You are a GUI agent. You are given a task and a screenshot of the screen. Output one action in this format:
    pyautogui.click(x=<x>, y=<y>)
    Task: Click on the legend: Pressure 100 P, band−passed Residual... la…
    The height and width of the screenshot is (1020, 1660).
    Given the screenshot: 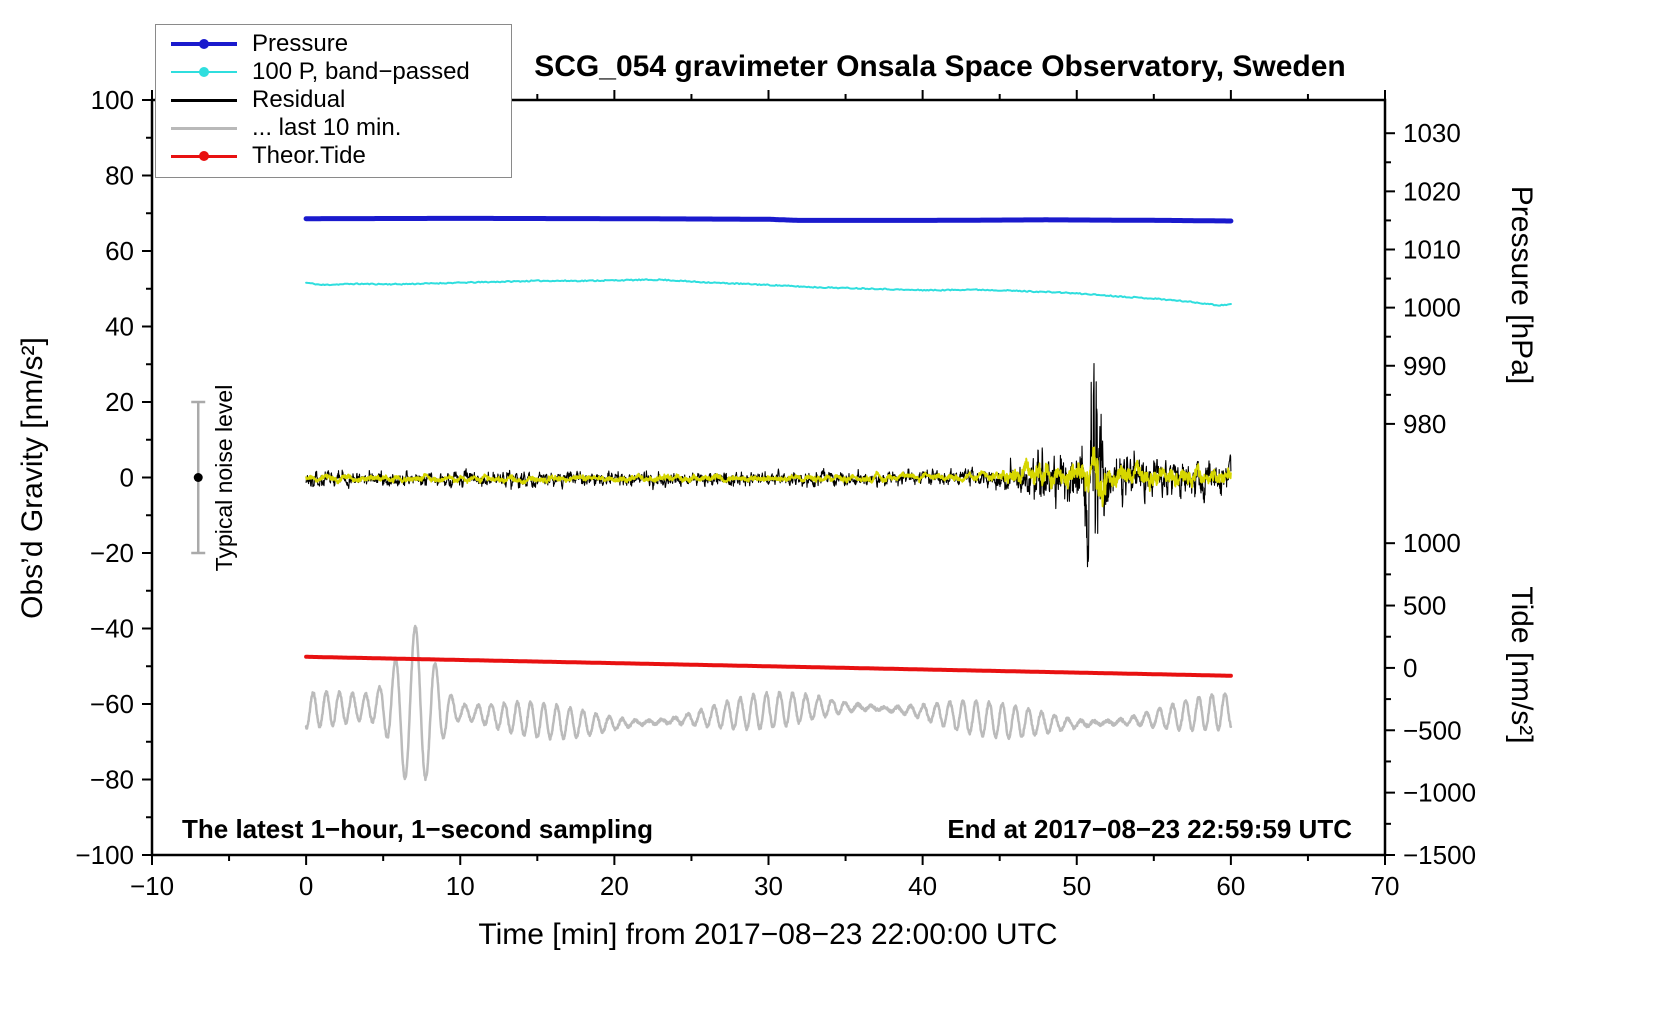 What is the action you would take?
    pyautogui.click(x=333, y=101)
    